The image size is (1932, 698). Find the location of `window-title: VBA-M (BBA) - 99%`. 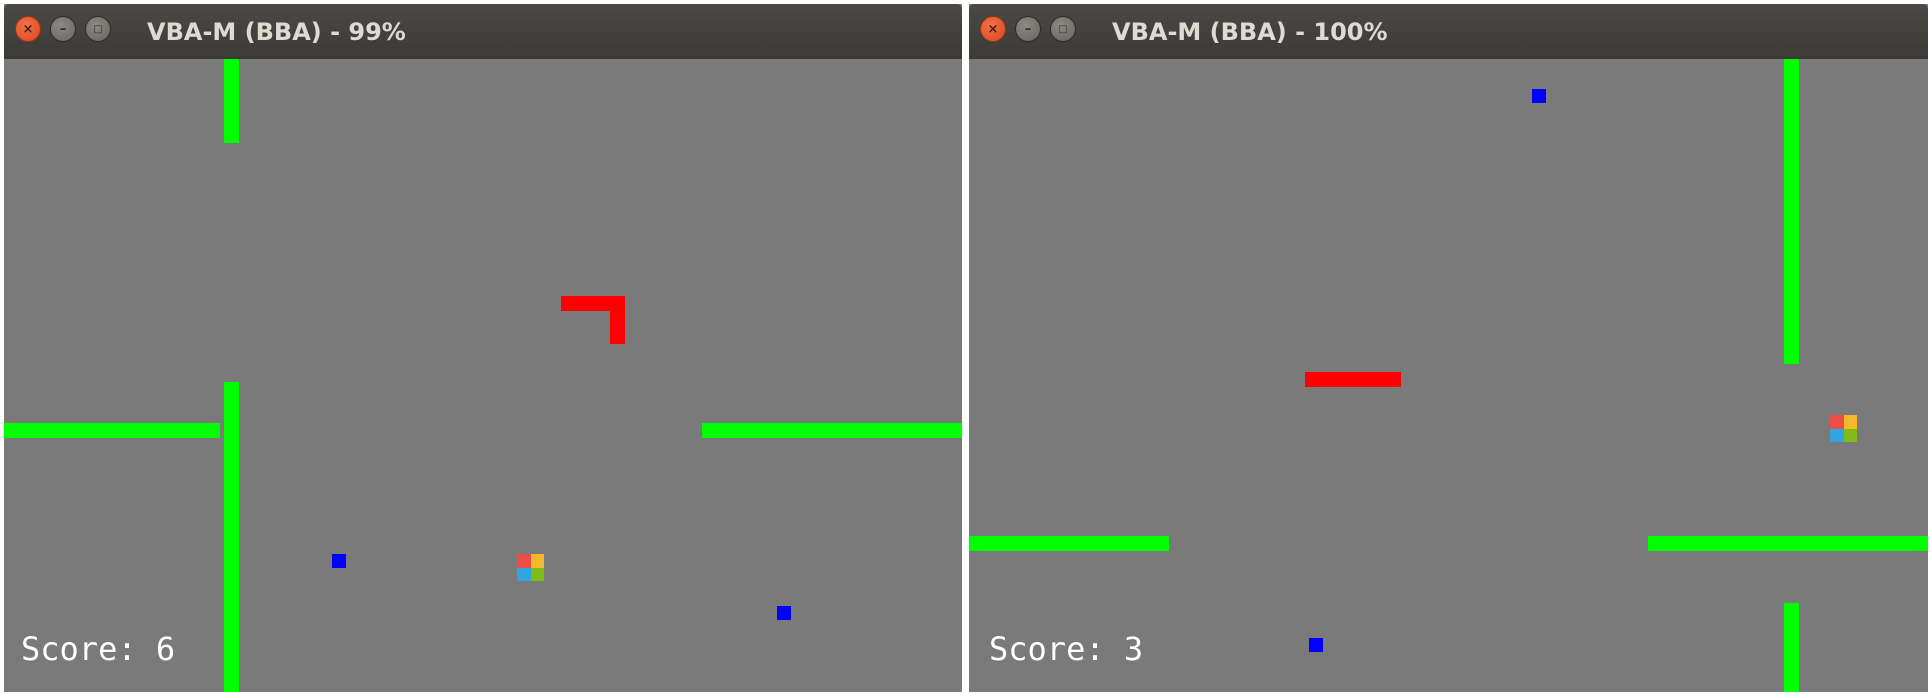

window-title: VBA-M (BBA) - 99% is located at coordinates (276, 32).